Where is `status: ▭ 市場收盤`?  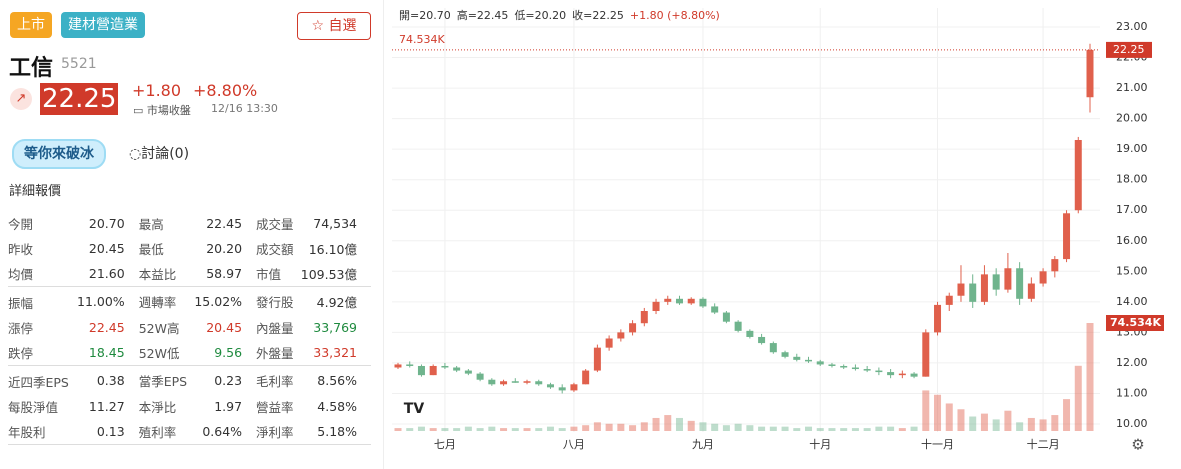 status: ▭ 市場收盤 is located at coordinates (162, 110).